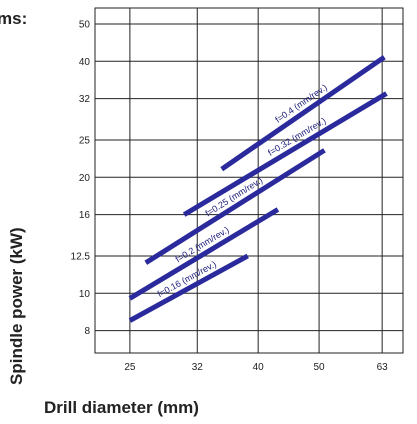 This screenshot has width=417, height=424. I want to click on y-tick-label: 40, so click(85, 62).